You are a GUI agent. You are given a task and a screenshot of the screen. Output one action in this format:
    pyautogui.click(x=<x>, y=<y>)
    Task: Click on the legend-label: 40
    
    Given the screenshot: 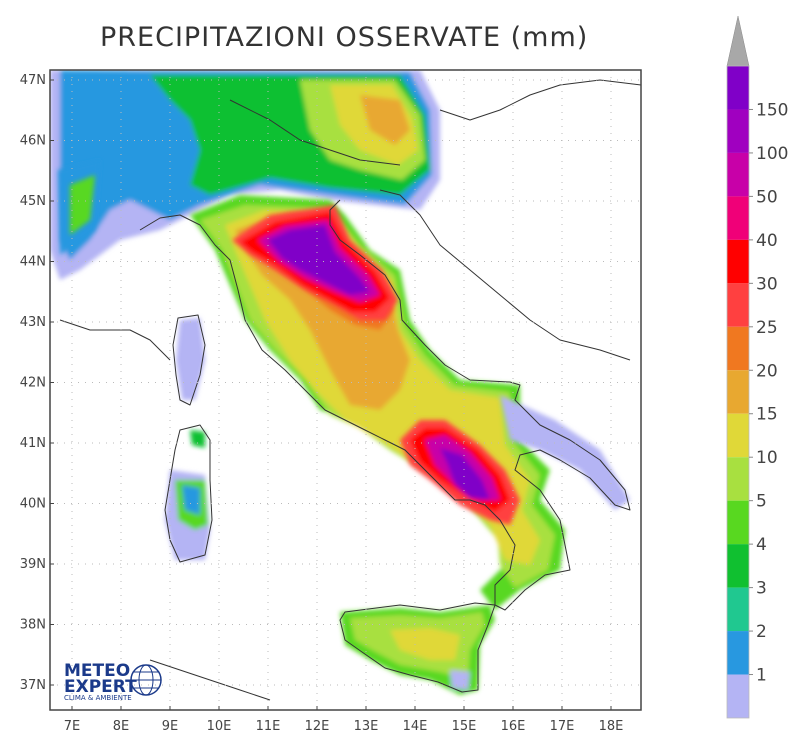 What is the action you would take?
    pyautogui.click(x=767, y=241)
    